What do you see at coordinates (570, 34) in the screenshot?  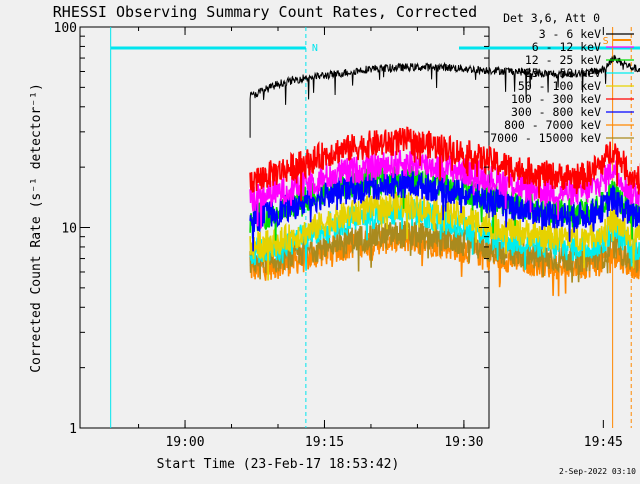 I see `legend-label: 3 - 6 keV` at bounding box center [570, 34].